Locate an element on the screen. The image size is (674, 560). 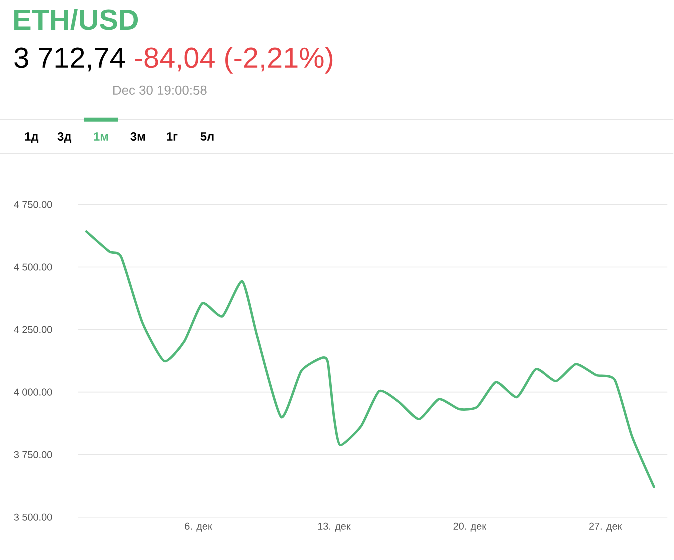
y-tick-label: 4 500.00 is located at coordinates (33, 267).